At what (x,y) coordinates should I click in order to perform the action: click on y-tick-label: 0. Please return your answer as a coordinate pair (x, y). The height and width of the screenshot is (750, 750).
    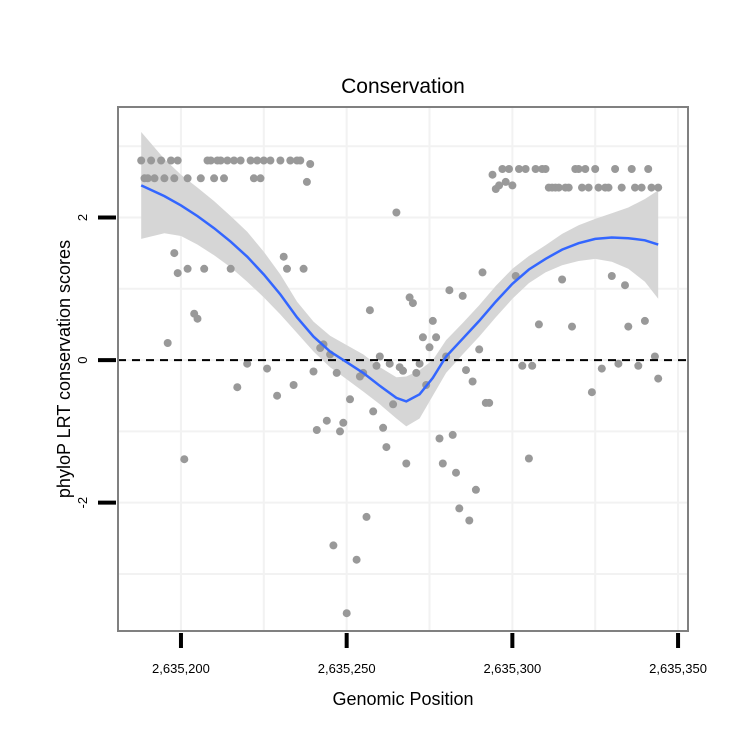
    Looking at the image, I should click on (82, 359).